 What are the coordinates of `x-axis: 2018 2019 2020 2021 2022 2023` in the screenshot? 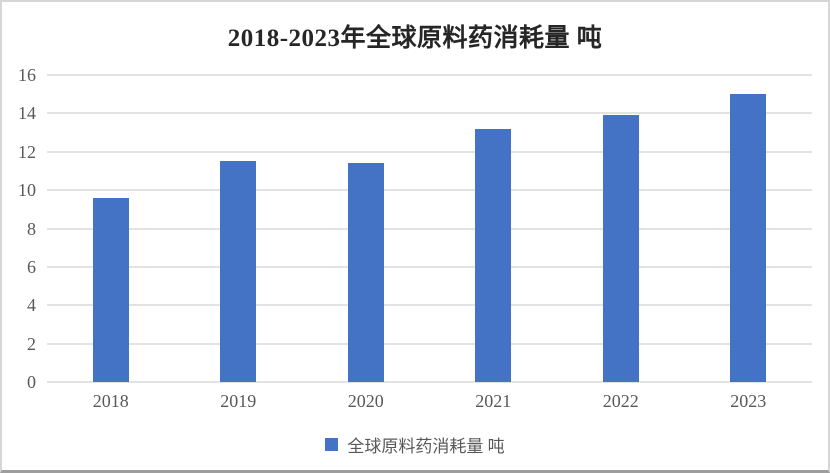 It's located at (429, 401).